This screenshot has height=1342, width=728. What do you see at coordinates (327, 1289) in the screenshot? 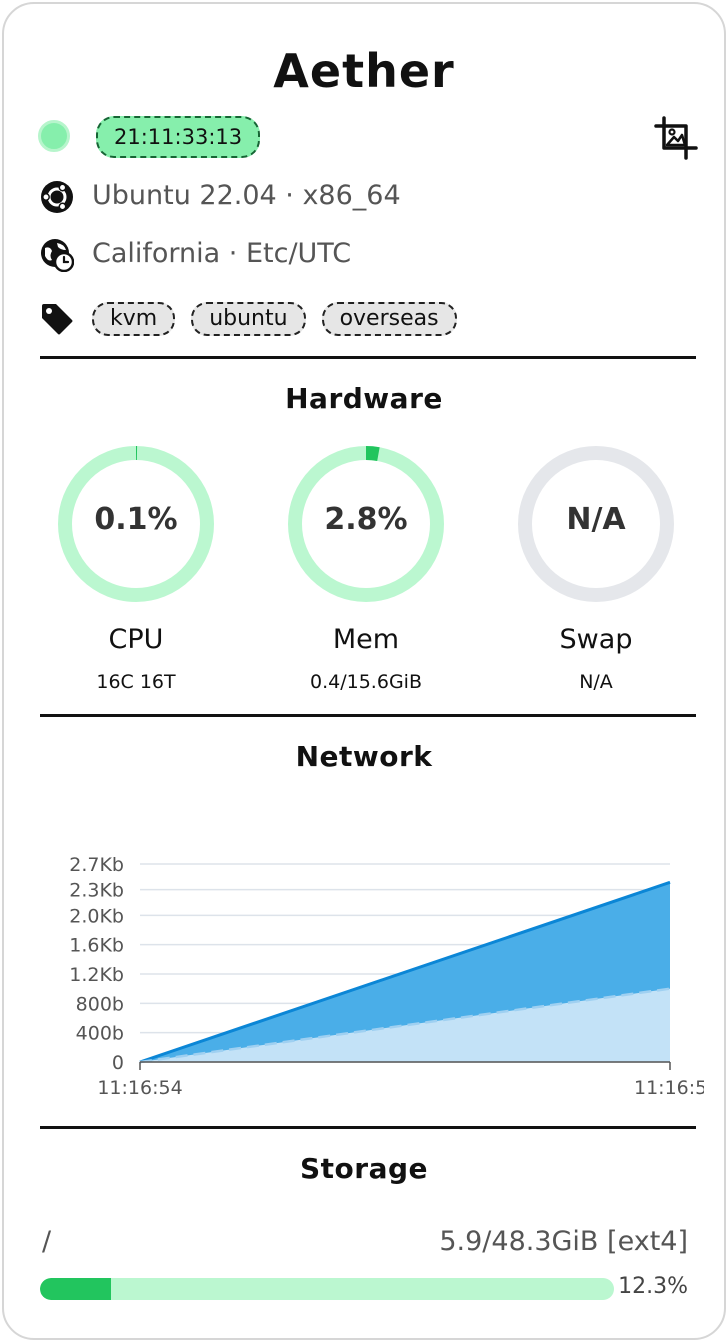
I see `disk-usage-bar` at bounding box center [327, 1289].